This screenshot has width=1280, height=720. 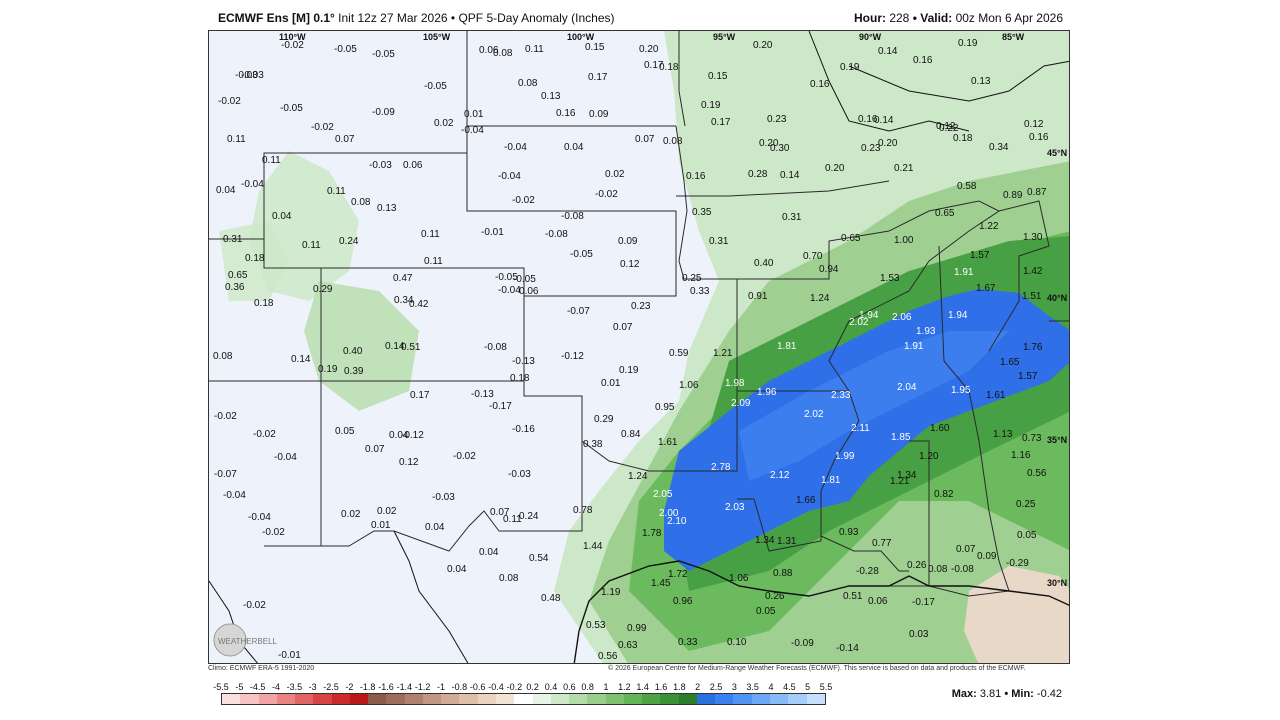 What do you see at coordinates (500, 512) in the screenshot?
I see `anomaly-value-label: 0.07` at bounding box center [500, 512].